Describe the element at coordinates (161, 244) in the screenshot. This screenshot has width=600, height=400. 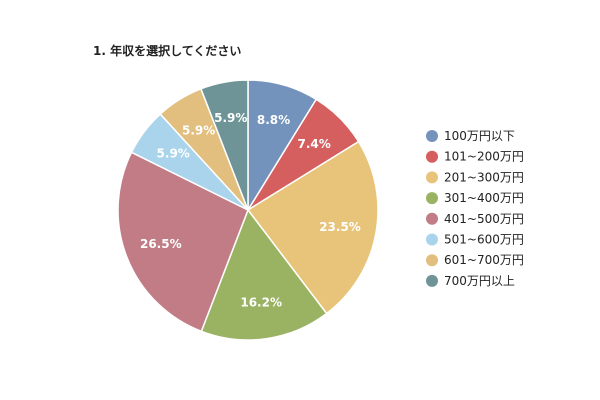
I see `slice-label-5: 26.5%` at that location.